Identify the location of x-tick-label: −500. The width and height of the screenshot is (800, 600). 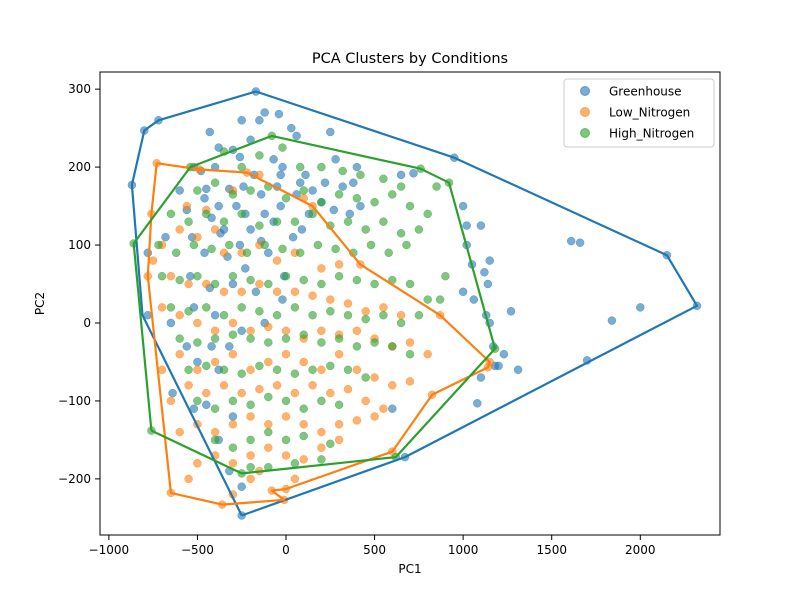
(197, 550).